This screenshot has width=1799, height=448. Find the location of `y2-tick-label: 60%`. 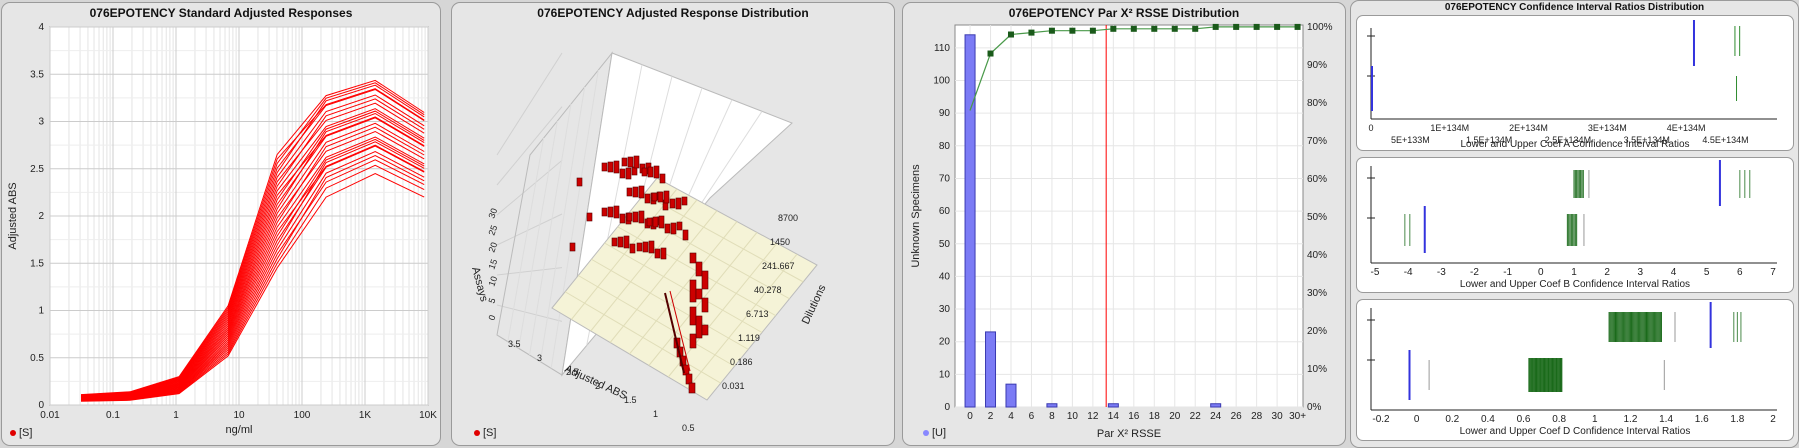

y2-tick-label: 60% is located at coordinates (1317, 179).